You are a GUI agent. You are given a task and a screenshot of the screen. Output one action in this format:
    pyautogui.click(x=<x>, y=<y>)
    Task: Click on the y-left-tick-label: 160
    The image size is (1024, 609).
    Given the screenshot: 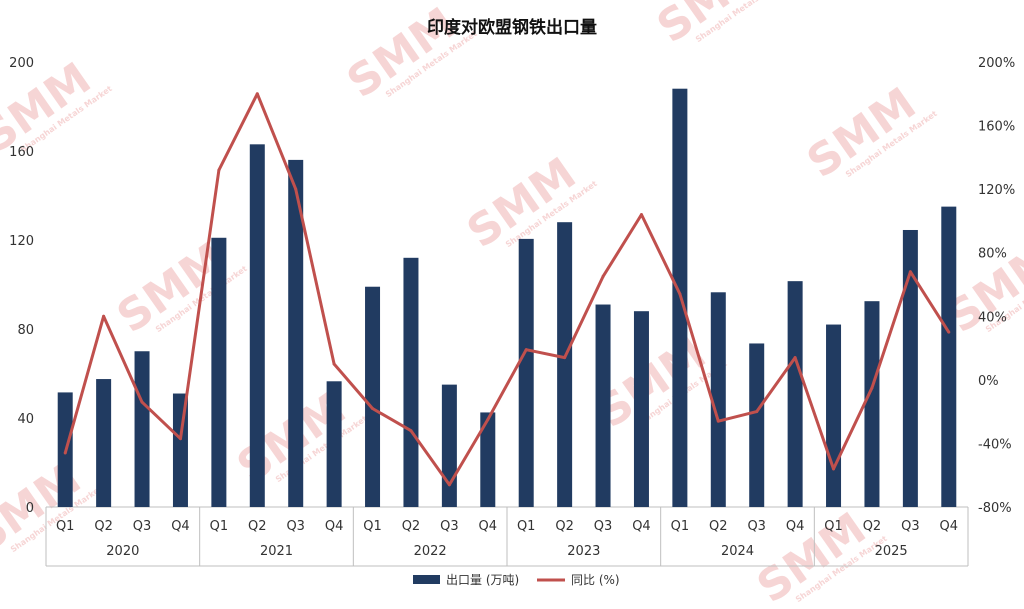 What is the action you would take?
    pyautogui.click(x=21, y=152)
    